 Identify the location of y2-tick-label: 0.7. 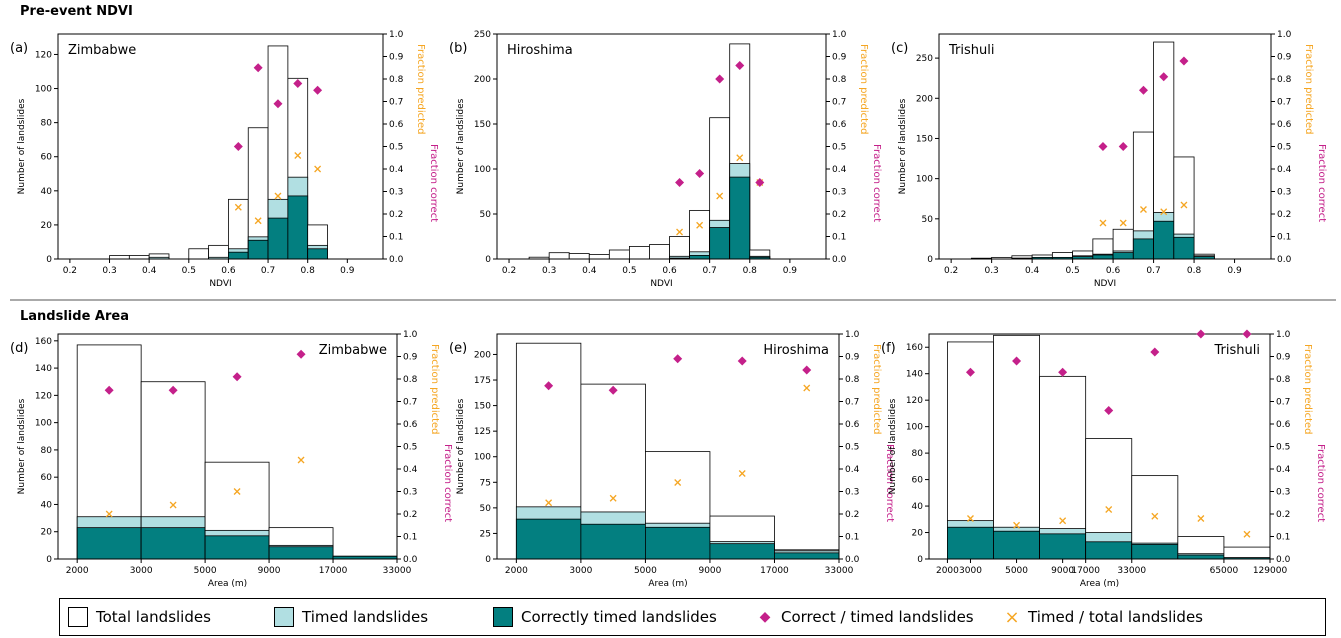
(1284, 103).